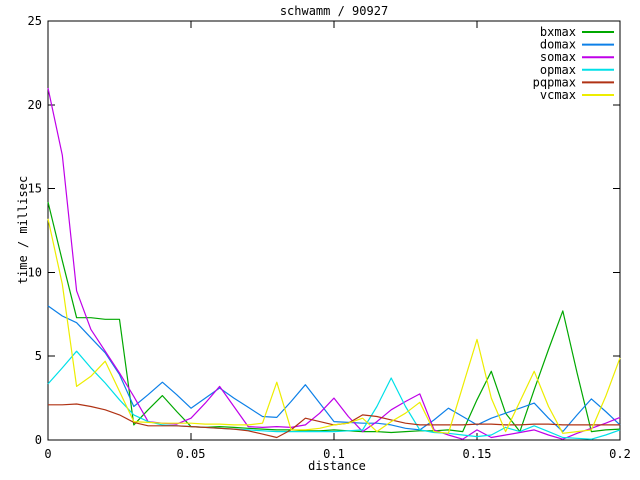 The width and height of the screenshot is (640, 480). Describe the element at coordinates (577, 70) in the screenshot. I see `legend-item-opmax: opmax` at that location.